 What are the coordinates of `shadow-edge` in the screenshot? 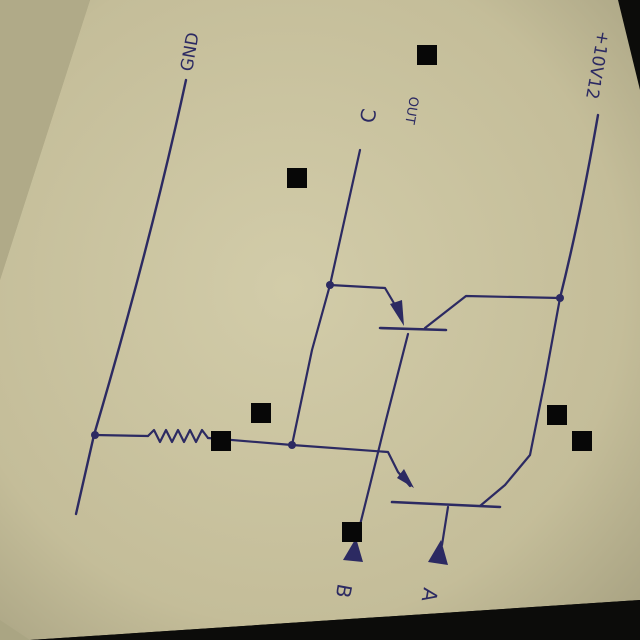 It's located at (335, 620).